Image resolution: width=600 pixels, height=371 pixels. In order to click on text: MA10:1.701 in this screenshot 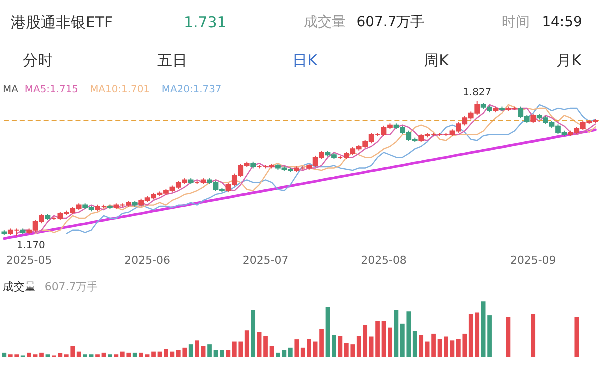, I will do `click(120, 90)`.